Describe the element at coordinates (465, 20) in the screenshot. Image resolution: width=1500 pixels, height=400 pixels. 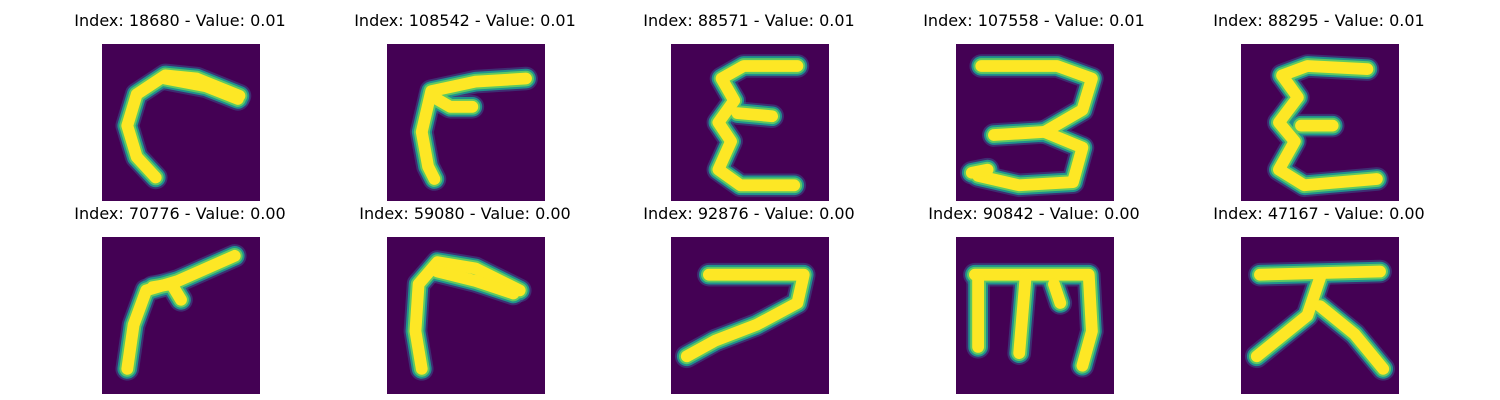
I see `cell-title: Index: 108542 - Value: 0.01` at that location.